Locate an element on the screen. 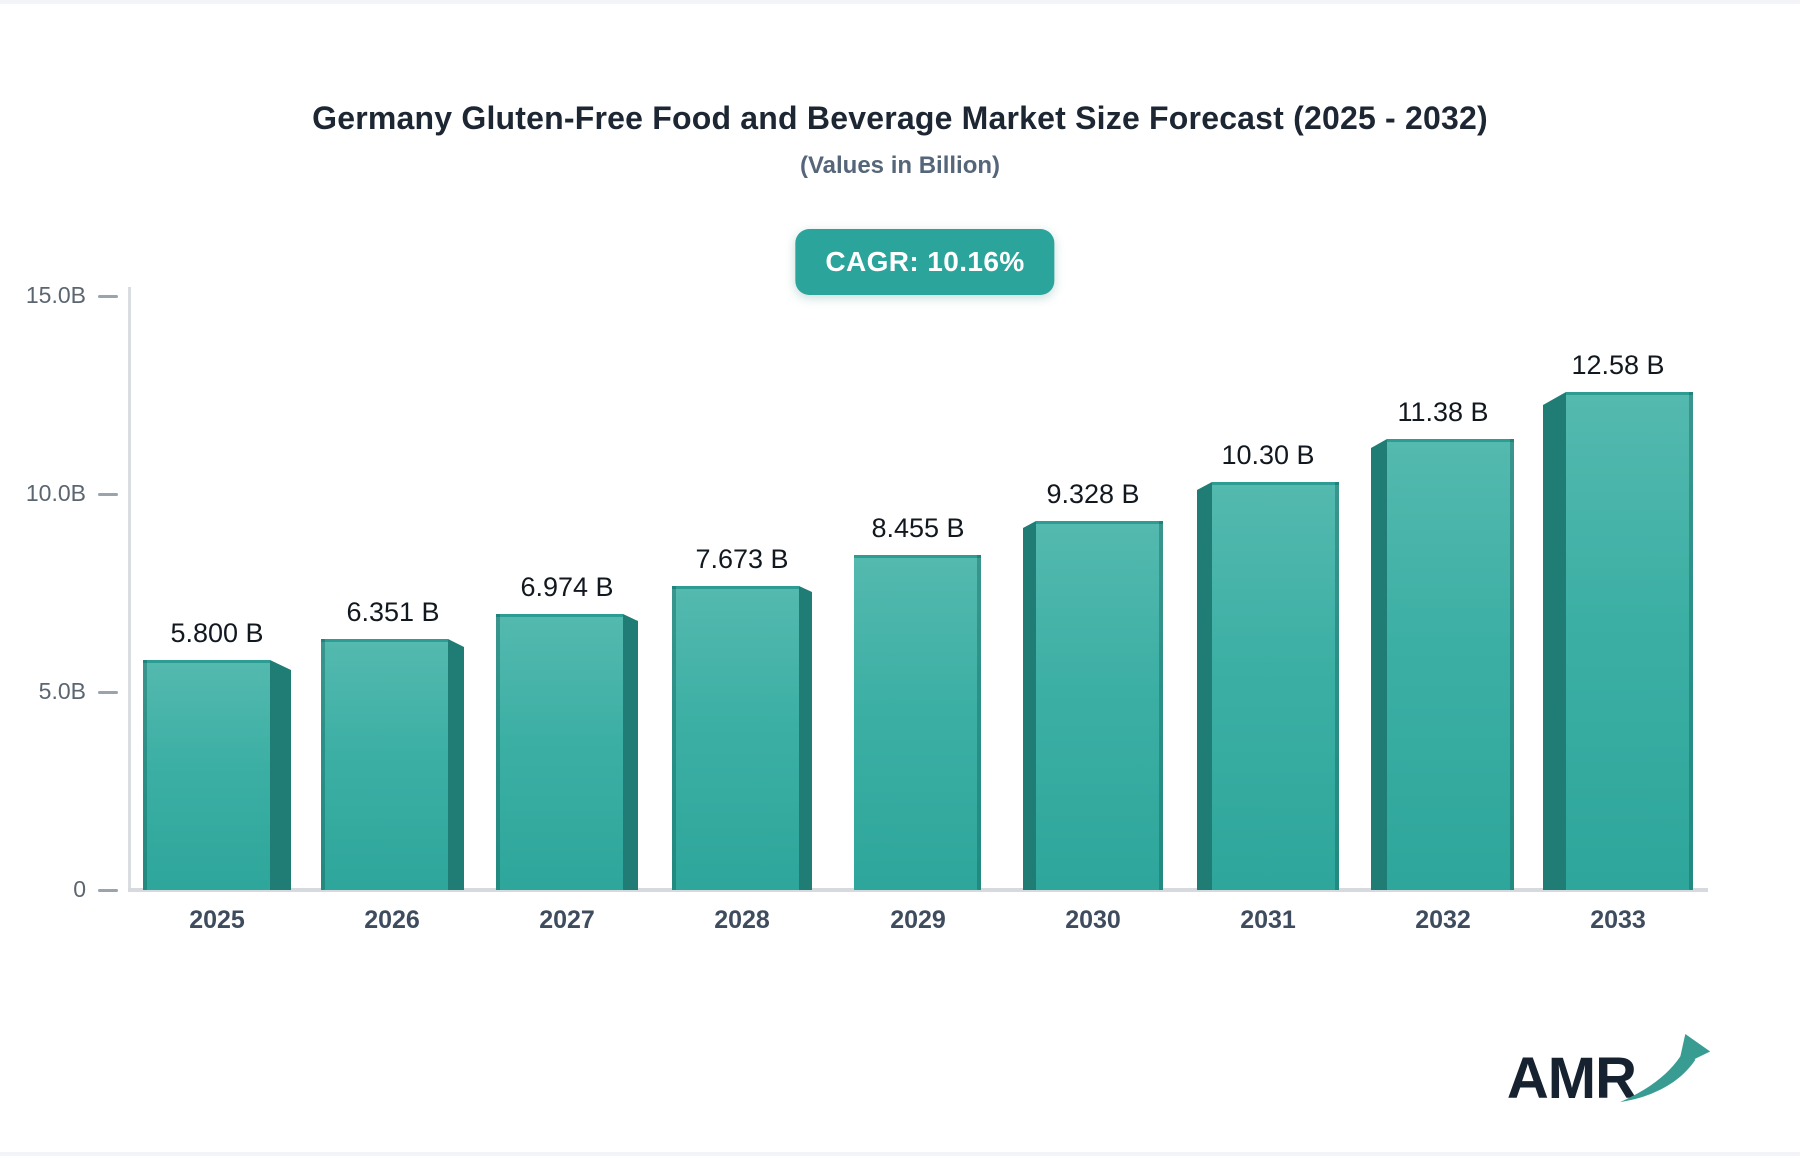 Image resolution: width=1800 pixels, height=1156 pixels. x-axis-label-2030: 2030 is located at coordinates (1093, 920).